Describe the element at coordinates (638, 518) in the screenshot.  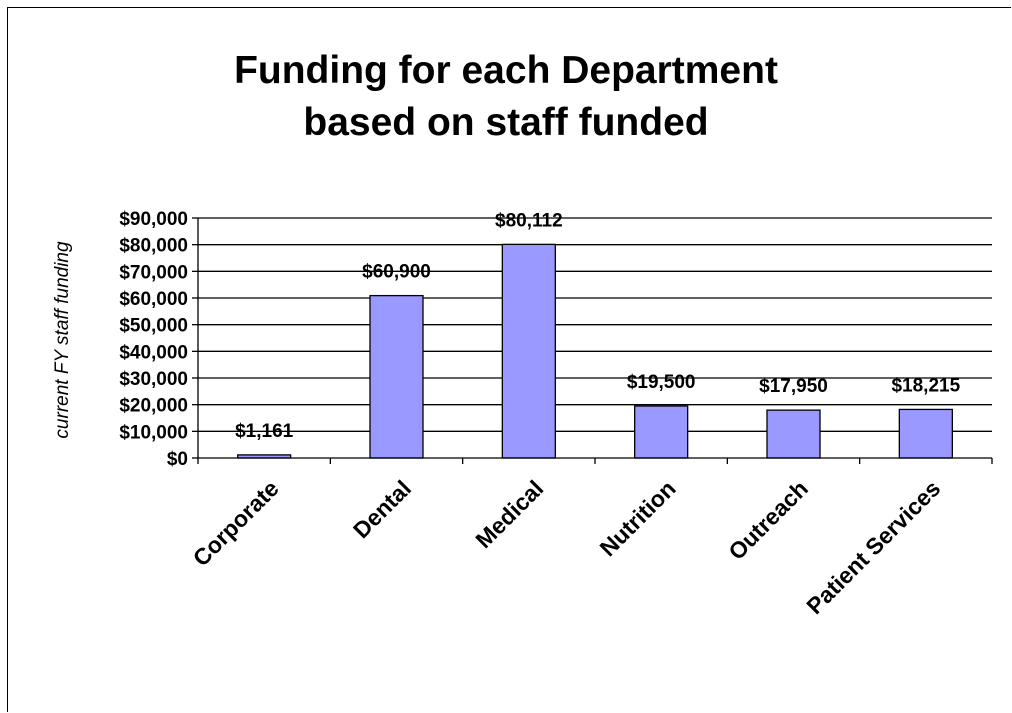
I see `x-tick-label: Nutrition` at that location.